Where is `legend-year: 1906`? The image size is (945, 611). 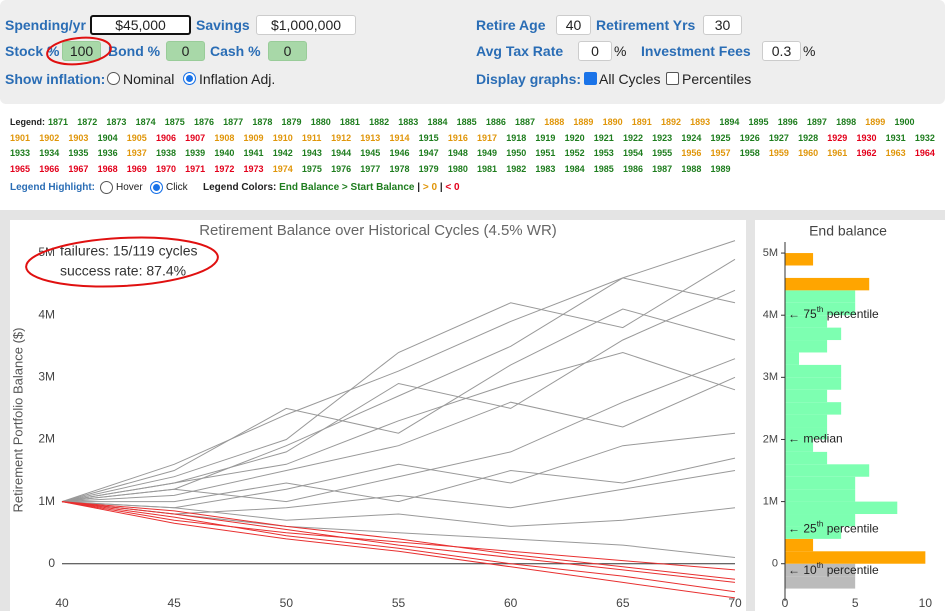 legend-year: 1906 is located at coordinates (165, 137).